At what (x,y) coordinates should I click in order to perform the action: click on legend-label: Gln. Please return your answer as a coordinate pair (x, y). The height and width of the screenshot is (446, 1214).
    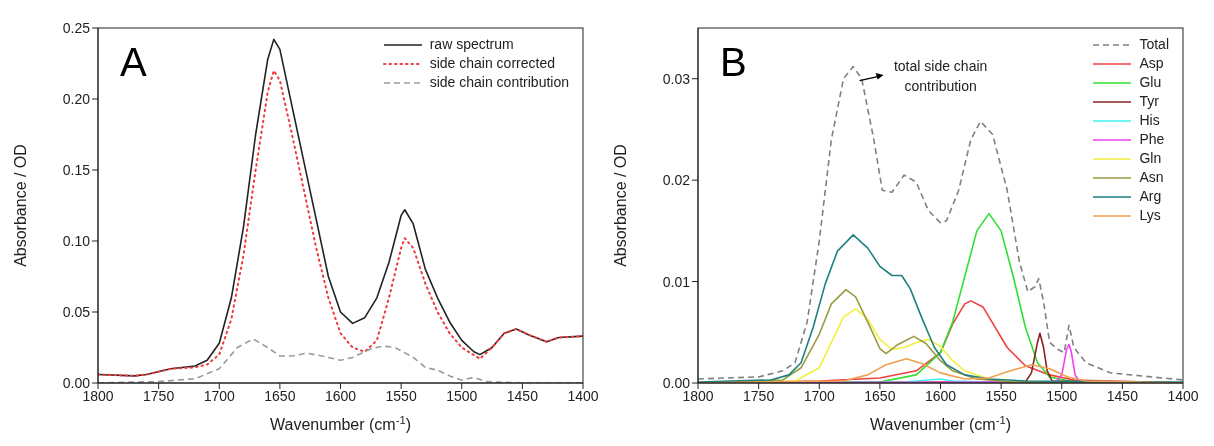
    Looking at the image, I should click on (1150, 158).